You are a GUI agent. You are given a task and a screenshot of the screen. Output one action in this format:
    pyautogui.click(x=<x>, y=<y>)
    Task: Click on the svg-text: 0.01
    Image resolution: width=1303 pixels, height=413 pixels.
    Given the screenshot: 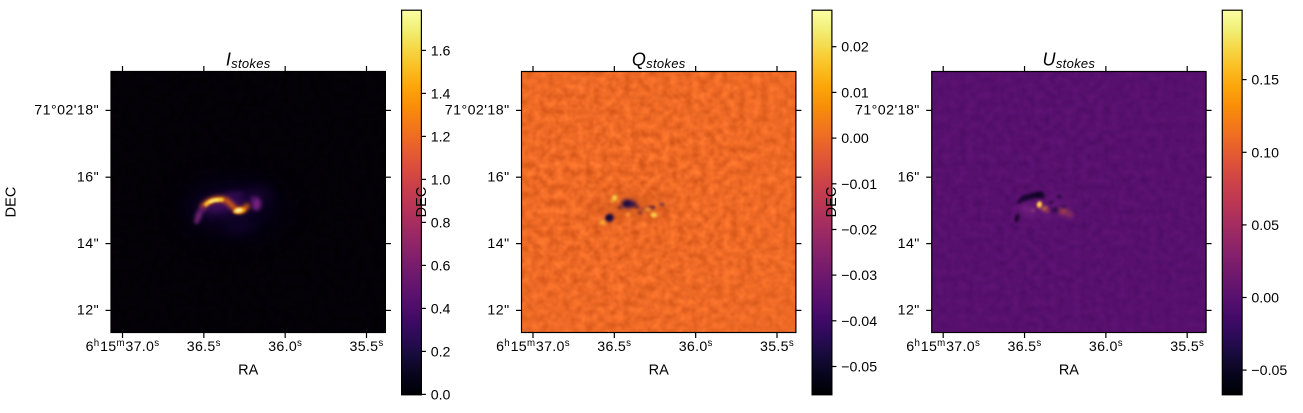 What is the action you would take?
    pyautogui.click(x=855, y=93)
    